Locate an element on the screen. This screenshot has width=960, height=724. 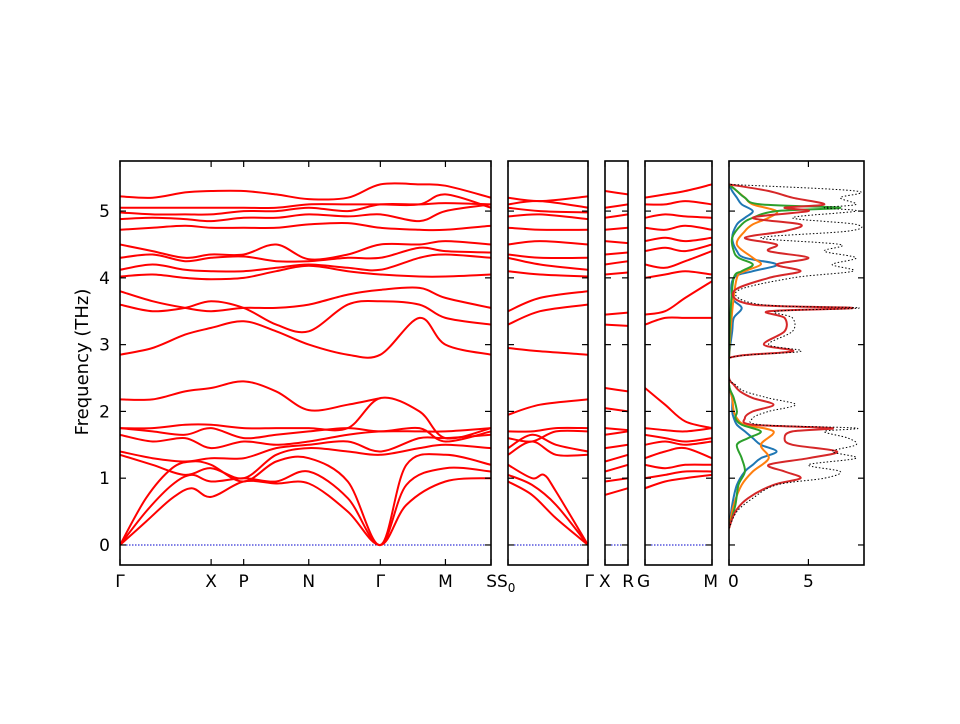
y-tick-label: 5 is located at coordinates (104, 212).